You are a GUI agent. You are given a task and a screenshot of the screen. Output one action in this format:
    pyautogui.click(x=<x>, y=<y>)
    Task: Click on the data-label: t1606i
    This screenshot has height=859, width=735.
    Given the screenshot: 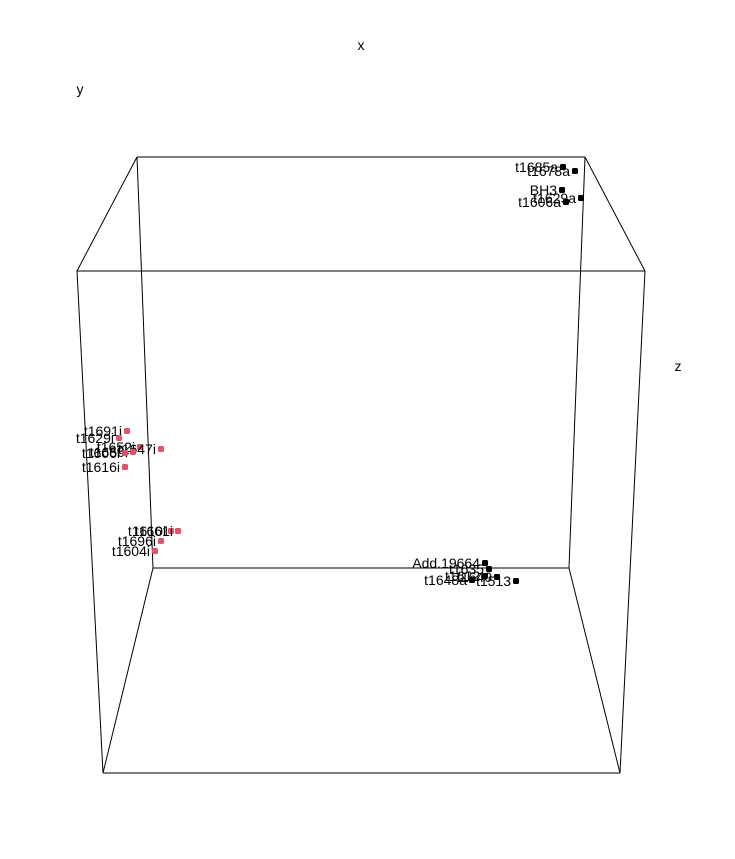 What is the action you would take?
    pyautogui.click(x=101, y=453)
    